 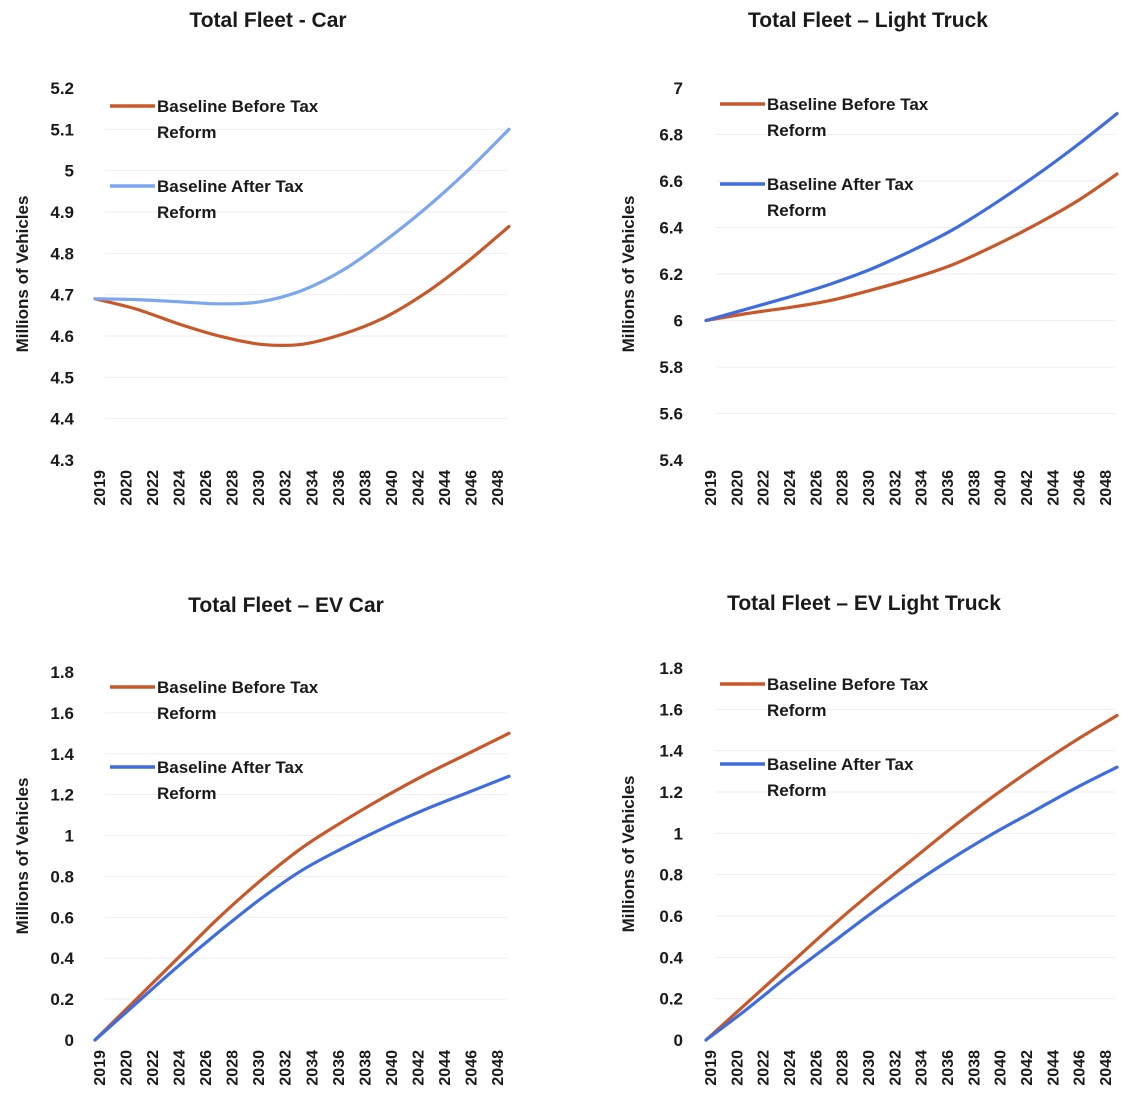 What do you see at coordinates (671, 181) in the screenshot?
I see `y-tick-label: 6.6` at bounding box center [671, 181].